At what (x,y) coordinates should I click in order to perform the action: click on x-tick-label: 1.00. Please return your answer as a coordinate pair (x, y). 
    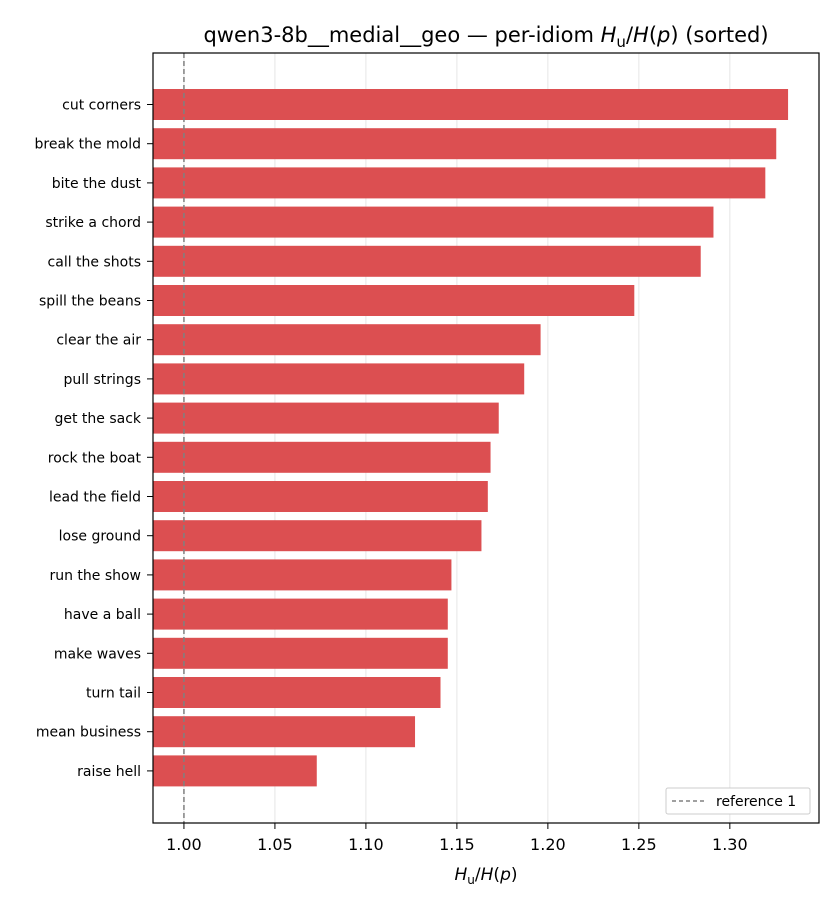
    Looking at the image, I should click on (184, 844).